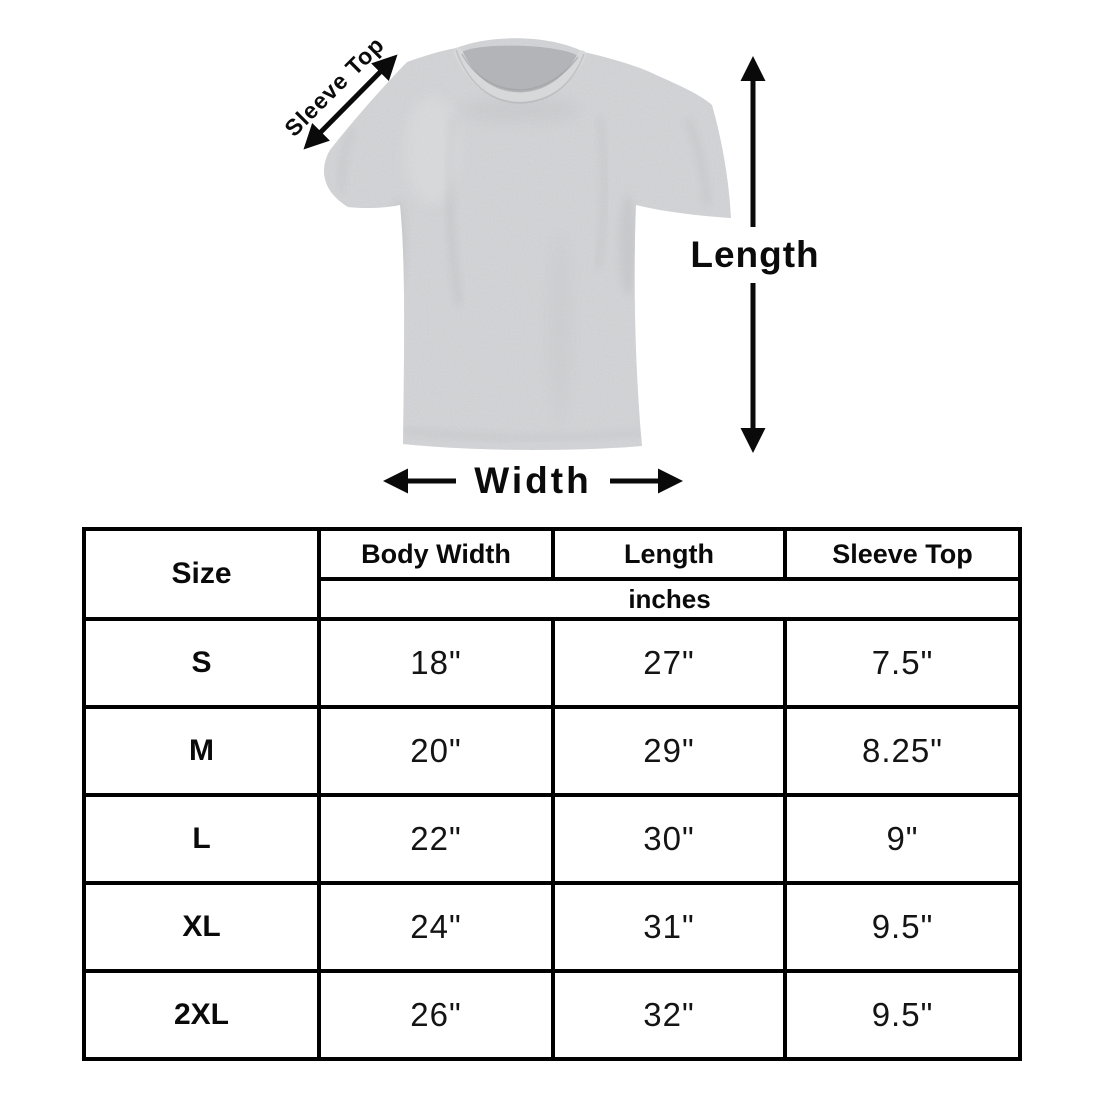  I want to click on width-dimension-label: Width, so click(533, 480).